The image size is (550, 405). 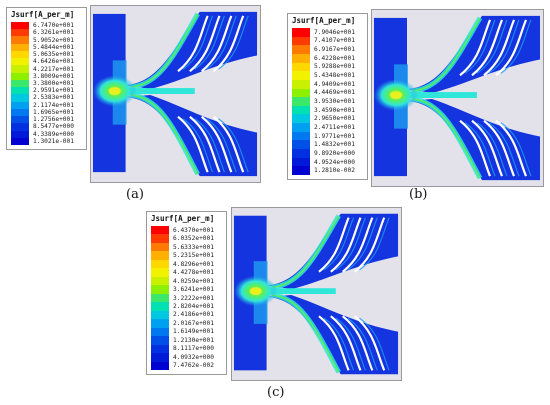 I want to click on field-plot-b, so click(x=457, y=98).